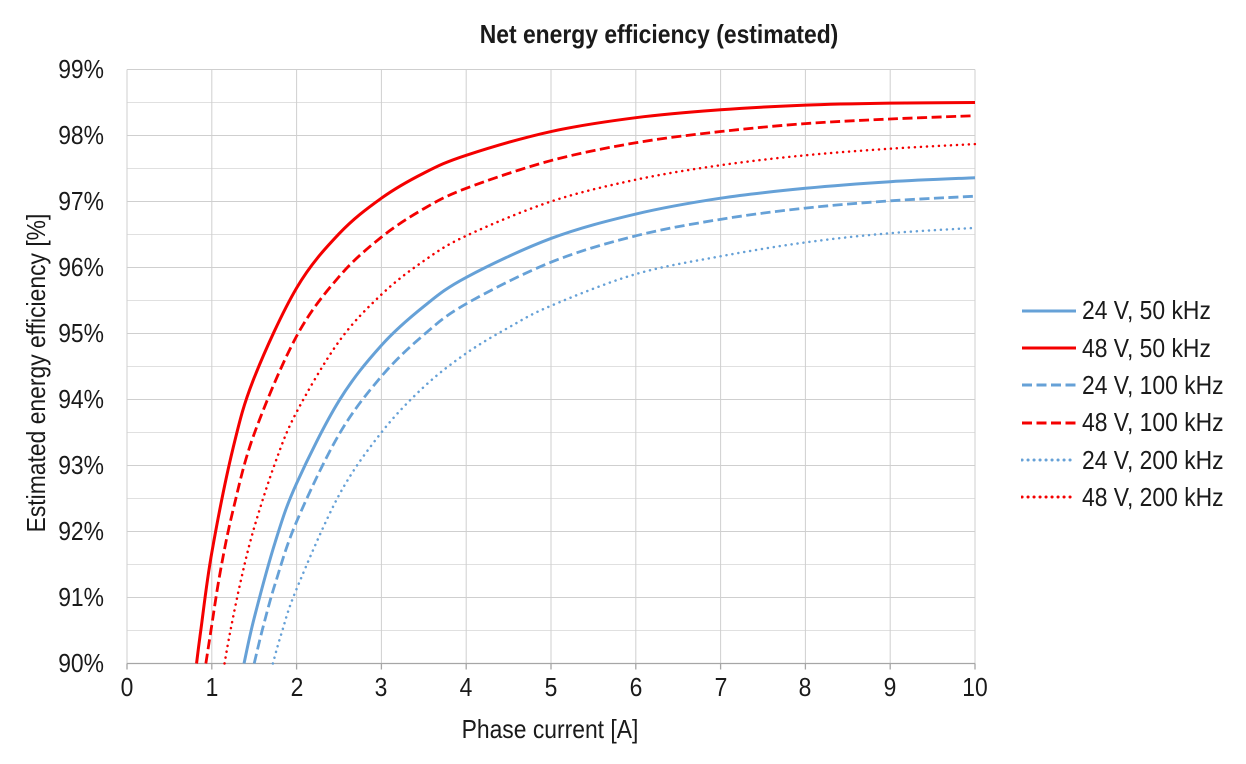 This screenshot has height=764, width=1246. I want to click on y-tick-label: 92%, so click(81, 531).